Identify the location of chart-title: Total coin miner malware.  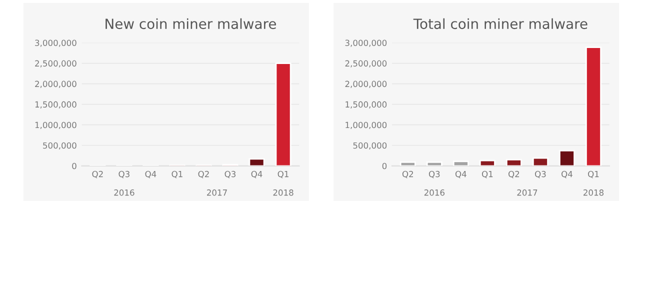
(500, 24).